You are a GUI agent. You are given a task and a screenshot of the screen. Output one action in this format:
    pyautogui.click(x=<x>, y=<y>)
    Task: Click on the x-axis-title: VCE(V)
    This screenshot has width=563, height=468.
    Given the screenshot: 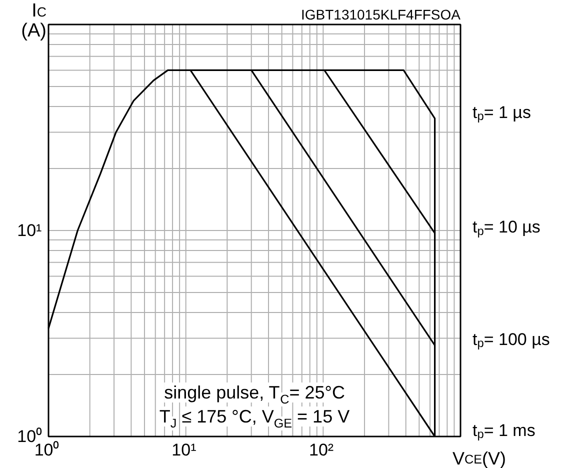 What is the action you would take?
    pyautogui.click(x=479, y=458)
    